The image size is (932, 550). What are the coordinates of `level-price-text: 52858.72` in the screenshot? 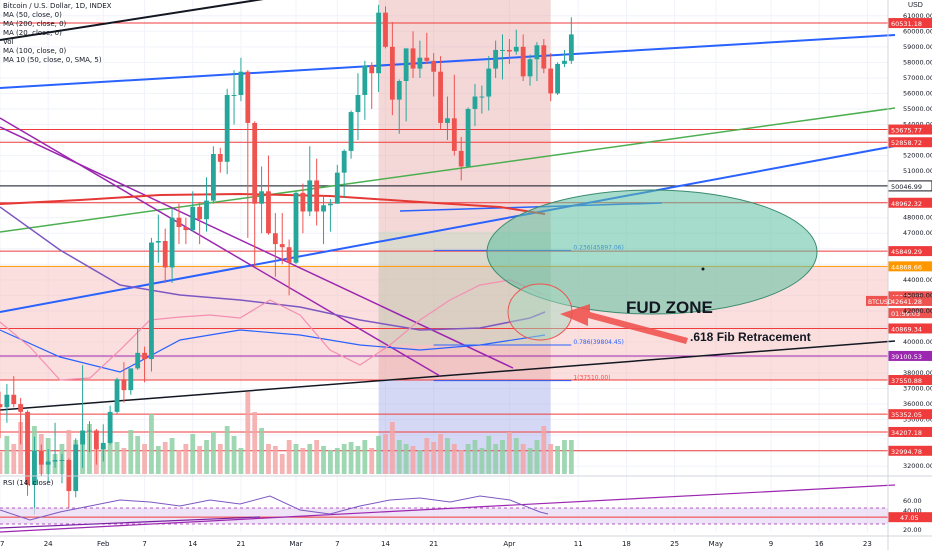 It's located at (906, 143).